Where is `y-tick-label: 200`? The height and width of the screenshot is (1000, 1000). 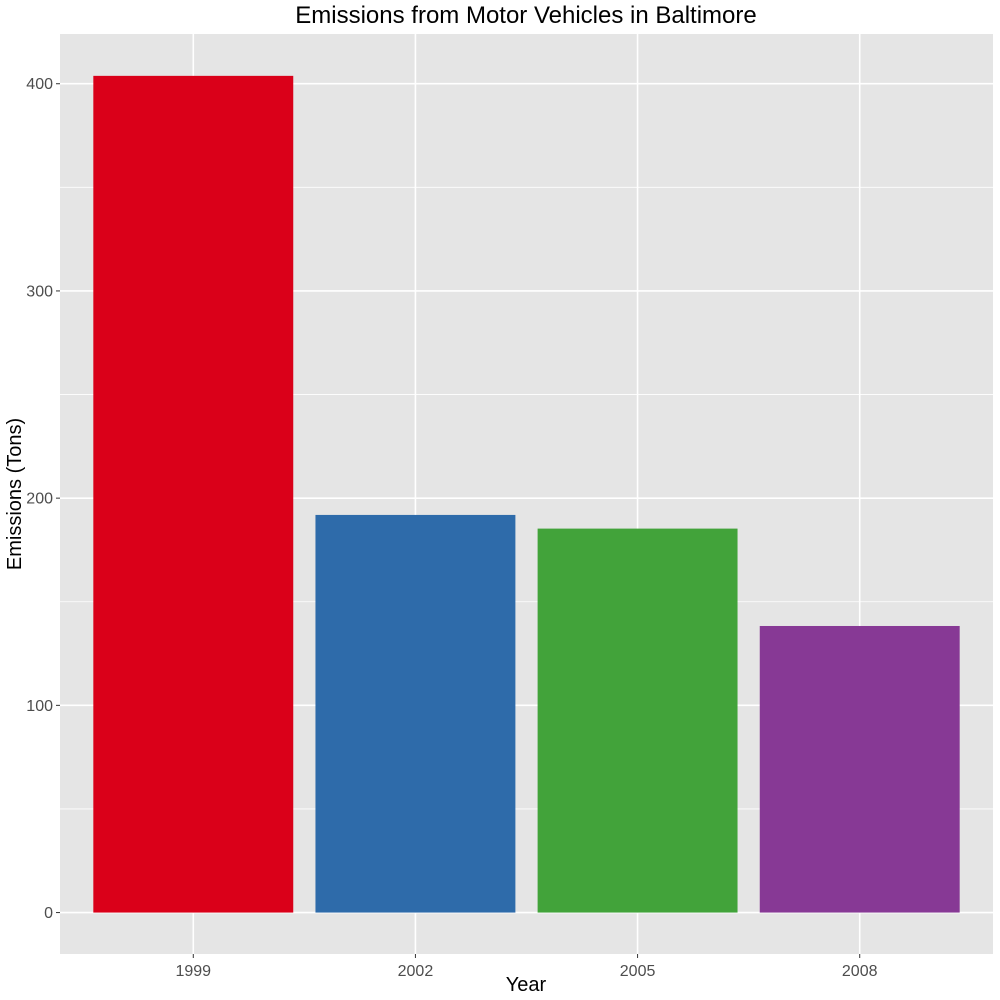
y-tick-label: 200 is located at coordinates (39, 499).